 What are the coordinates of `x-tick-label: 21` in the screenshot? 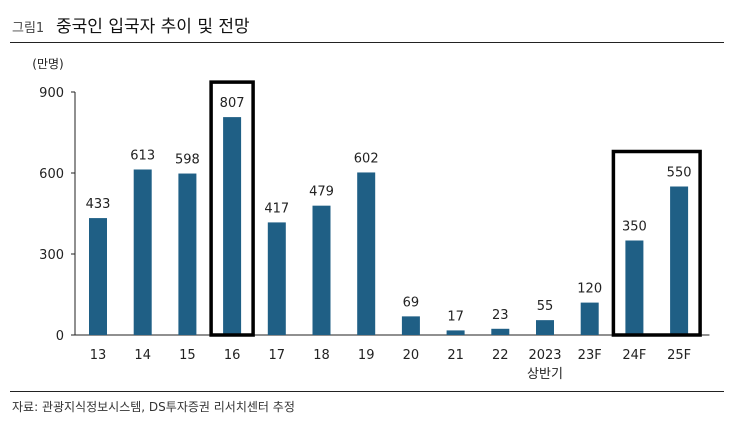 It's located at (455, 355).